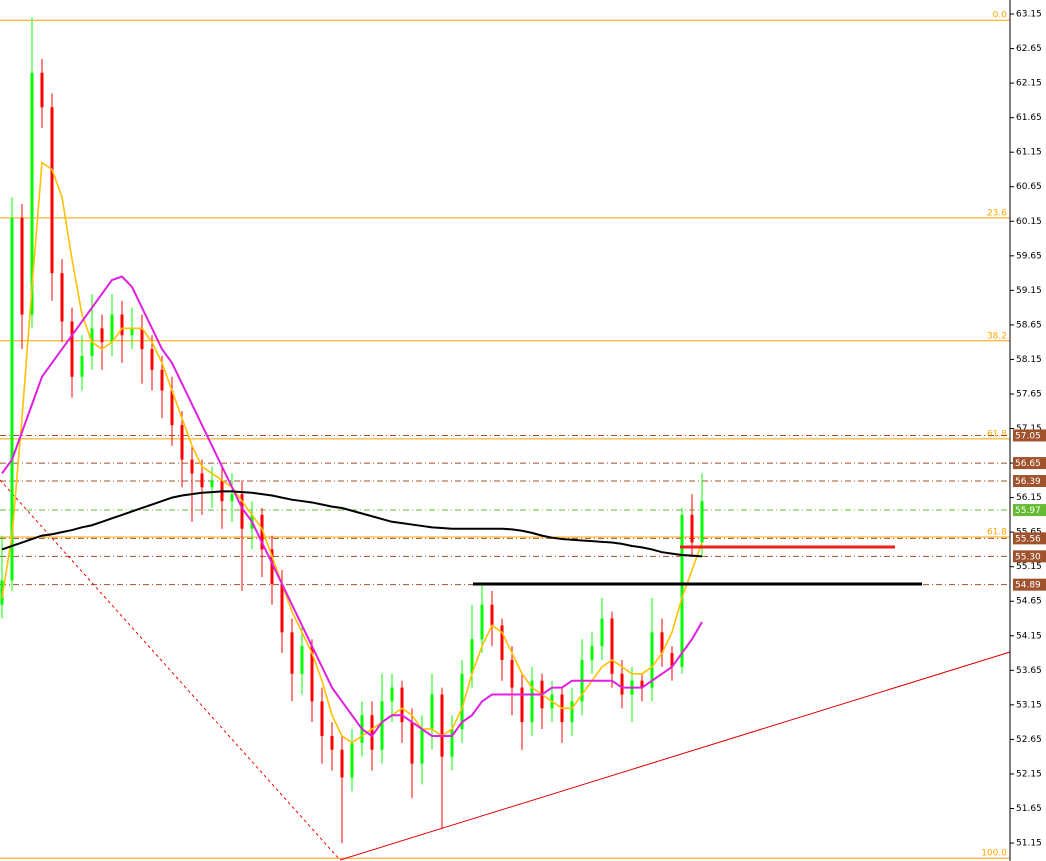  Describe the element at coordinates (1029, 84) in the screenshot. I see `y-tick-label: 62.15` at that location.